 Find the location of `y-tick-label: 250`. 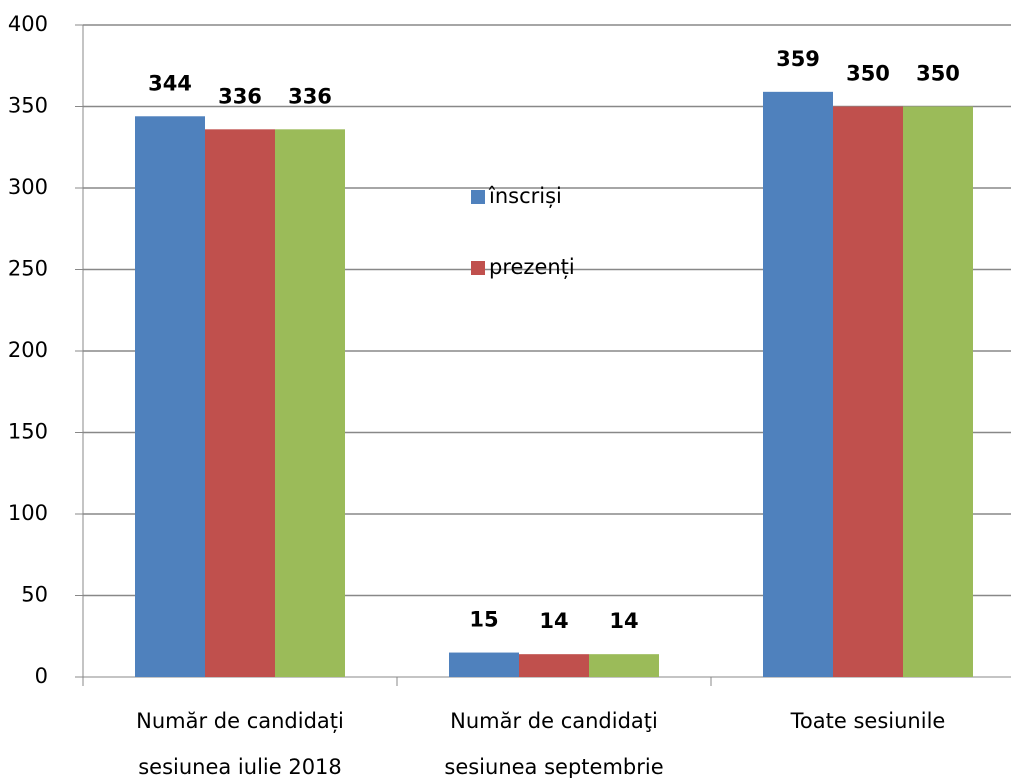

y-tick-label: 250 is located at coordinates (28, 269).